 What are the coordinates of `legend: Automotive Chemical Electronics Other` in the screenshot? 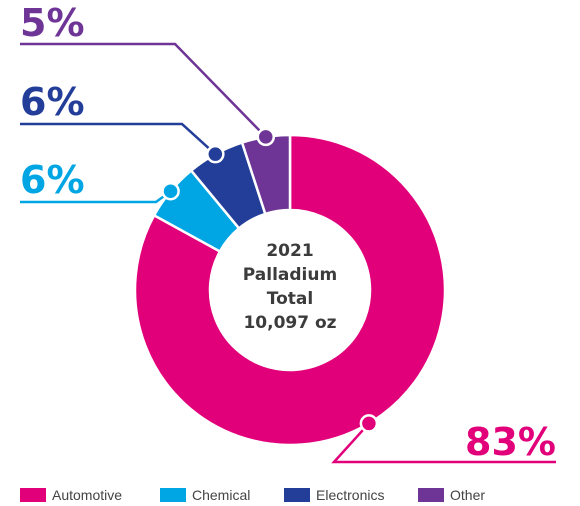 It's located at (300, 496).